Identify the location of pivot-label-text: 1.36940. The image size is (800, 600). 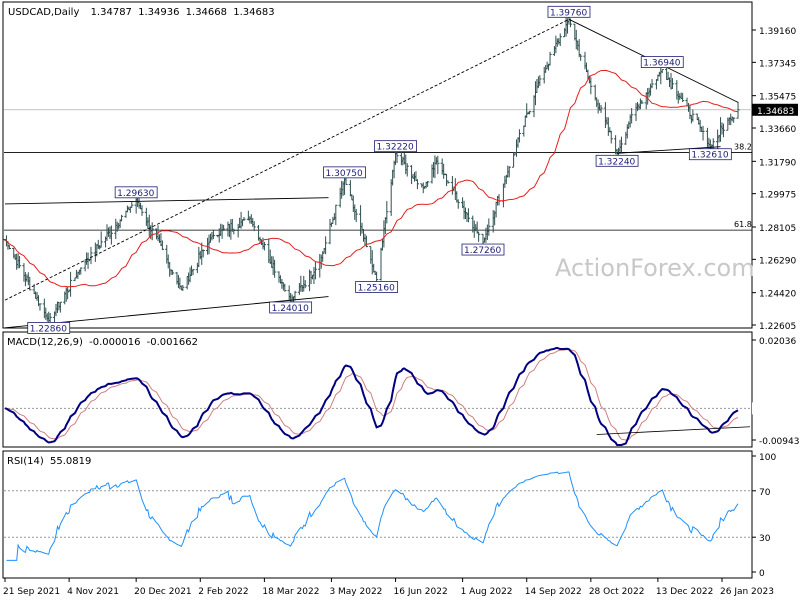
(661, 64).